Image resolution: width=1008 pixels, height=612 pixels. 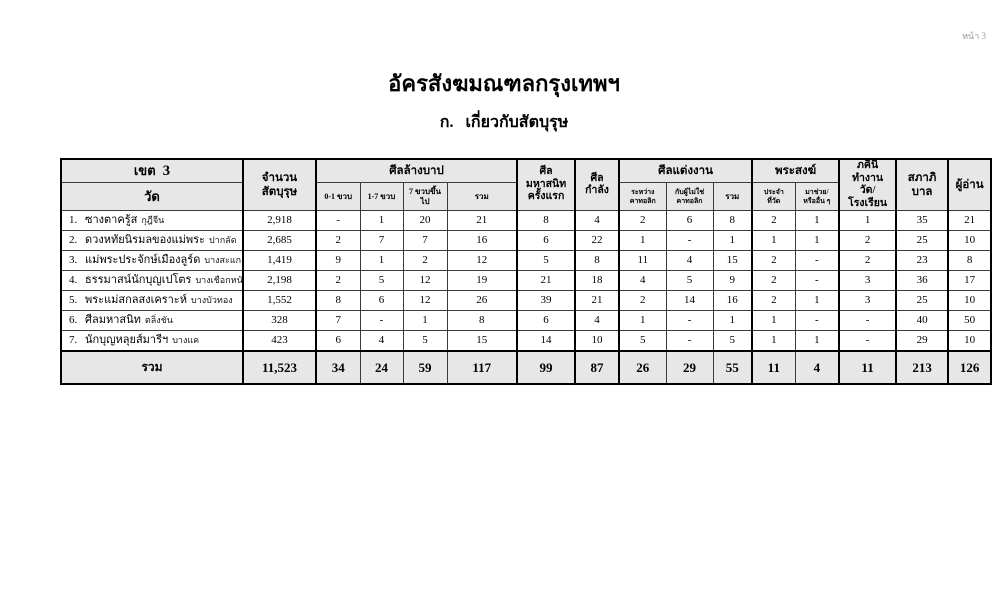 I want to click on table-cell: 19, so click(x=482, y=281).